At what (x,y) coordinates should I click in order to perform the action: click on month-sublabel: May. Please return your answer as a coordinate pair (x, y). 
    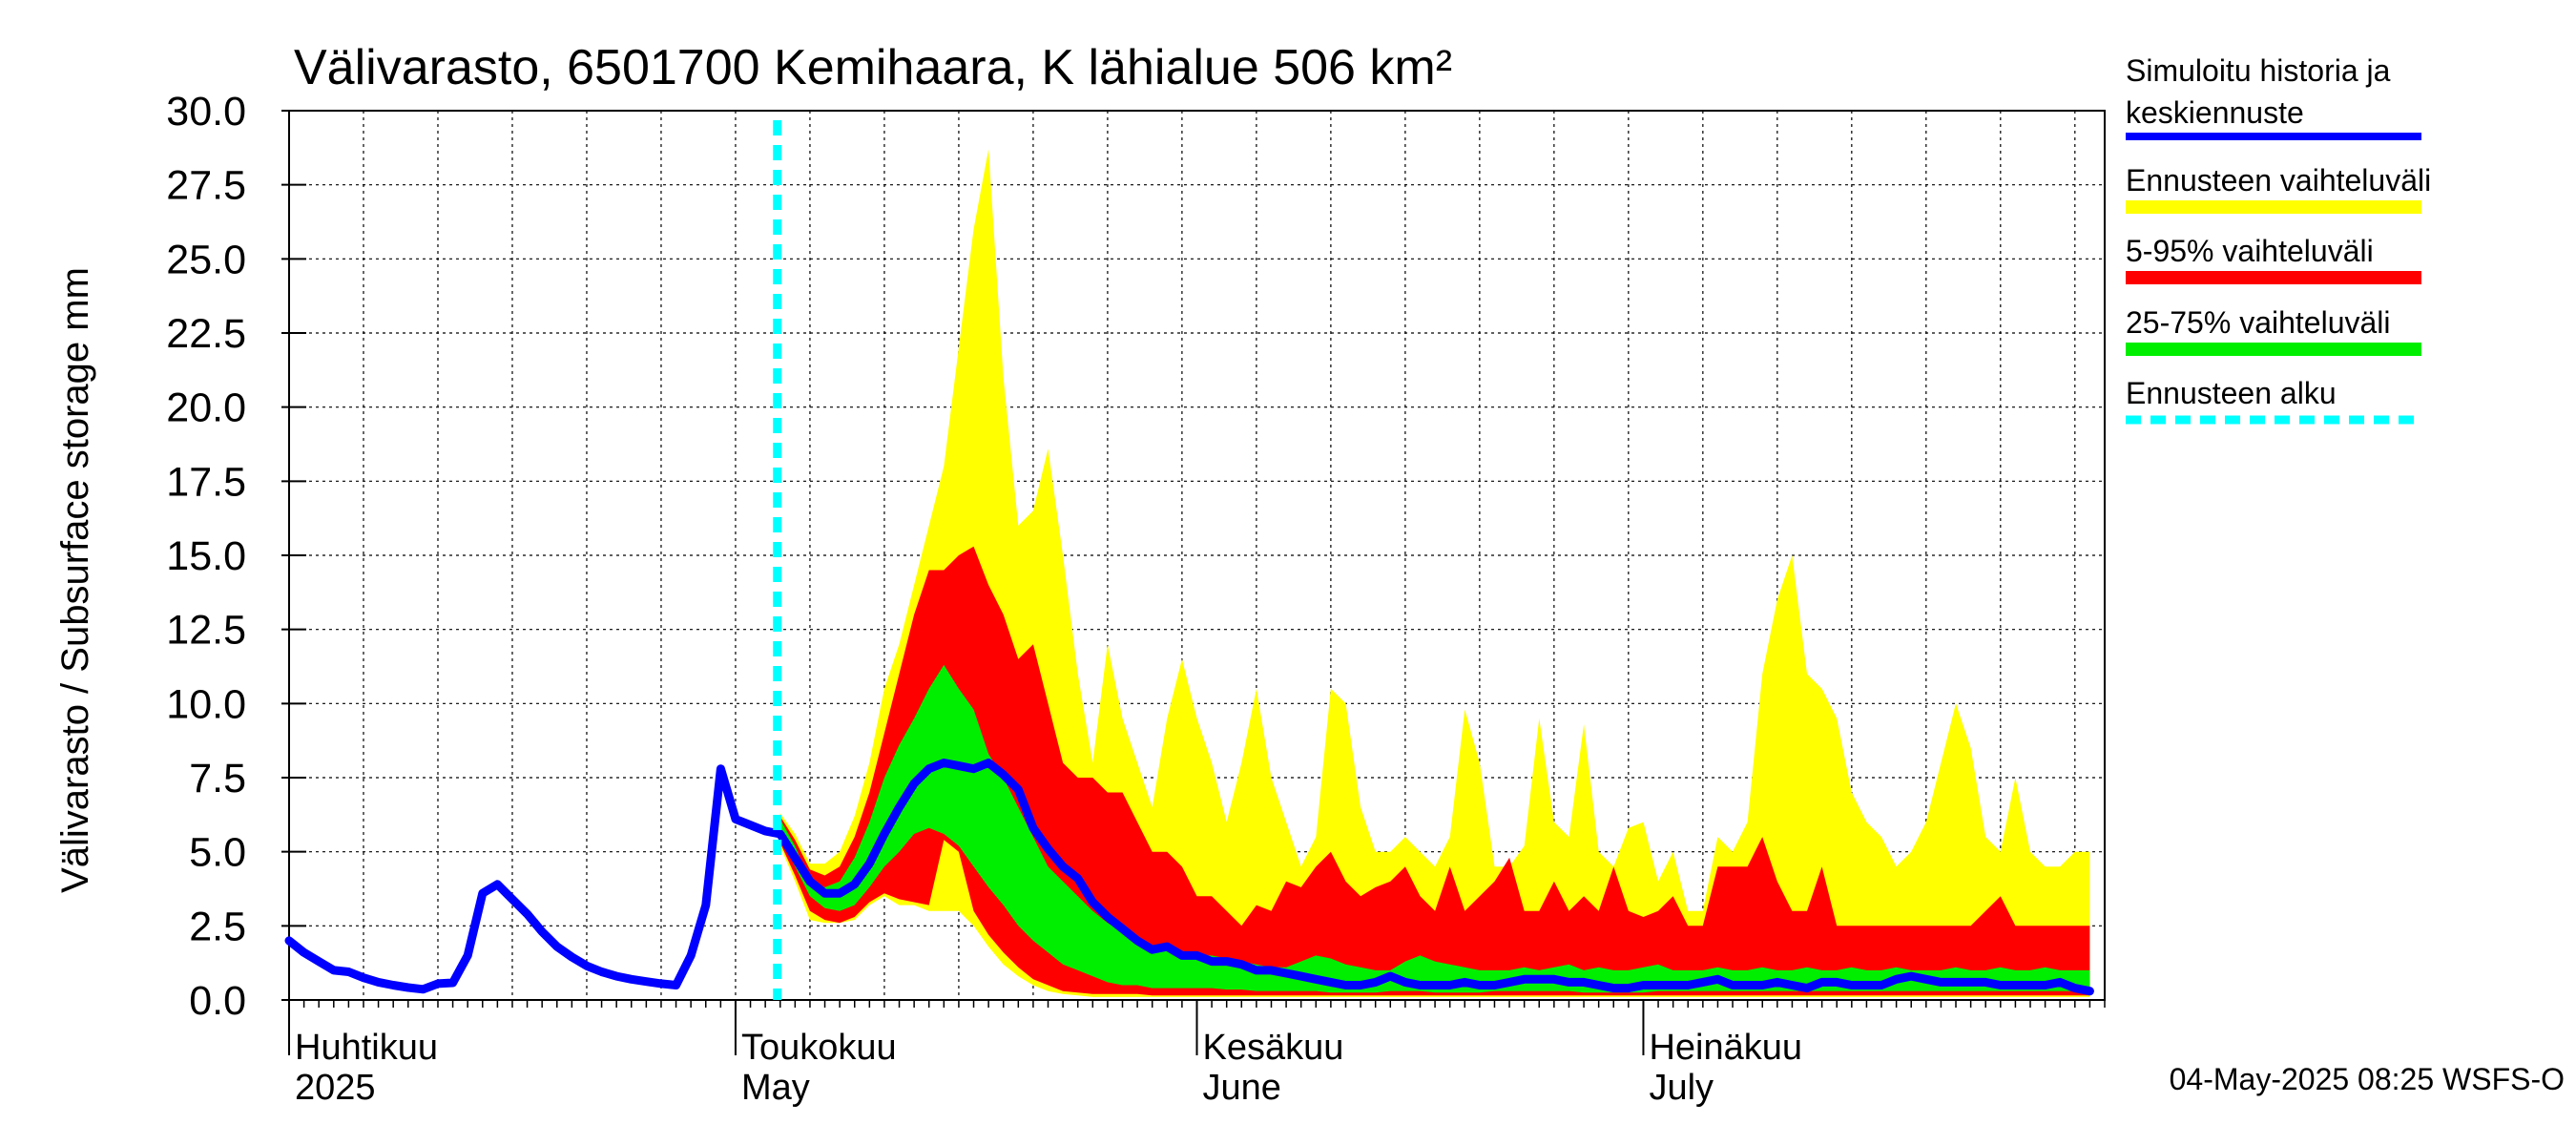
    Looking at the image, I should click on (775, 1088).